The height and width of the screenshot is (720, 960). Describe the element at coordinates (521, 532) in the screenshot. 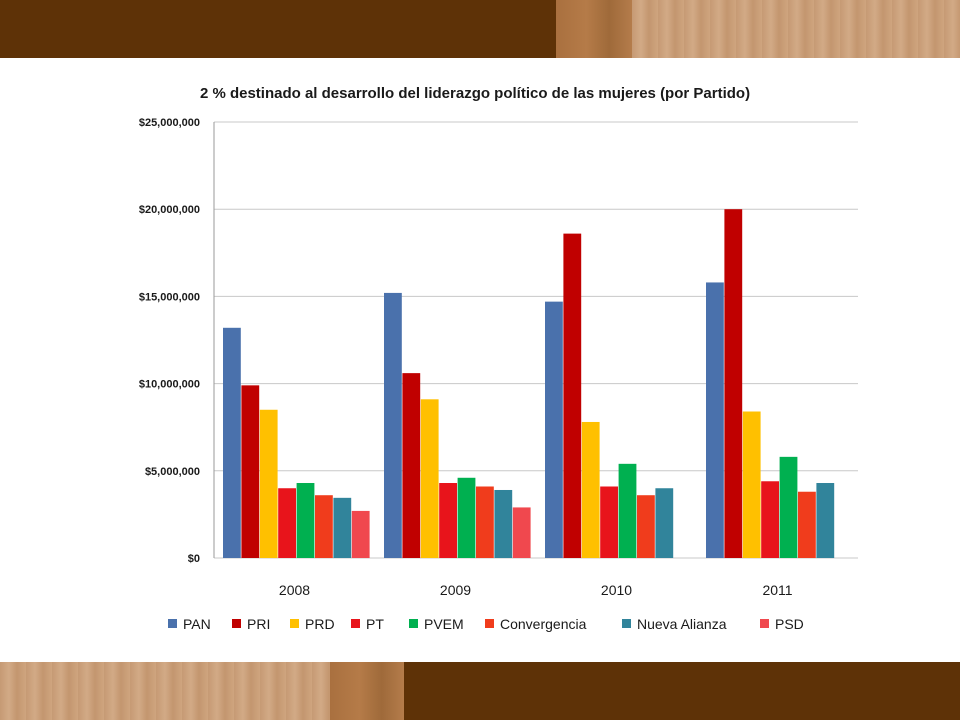

I see `bar-psd-2009` at that location.